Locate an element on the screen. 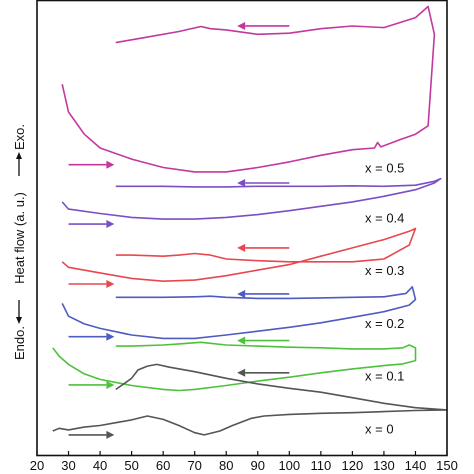 Image resolution: width=474 pixels, height=474 pixels. x-tick-label: 90 is located at coordinates (258, 465).